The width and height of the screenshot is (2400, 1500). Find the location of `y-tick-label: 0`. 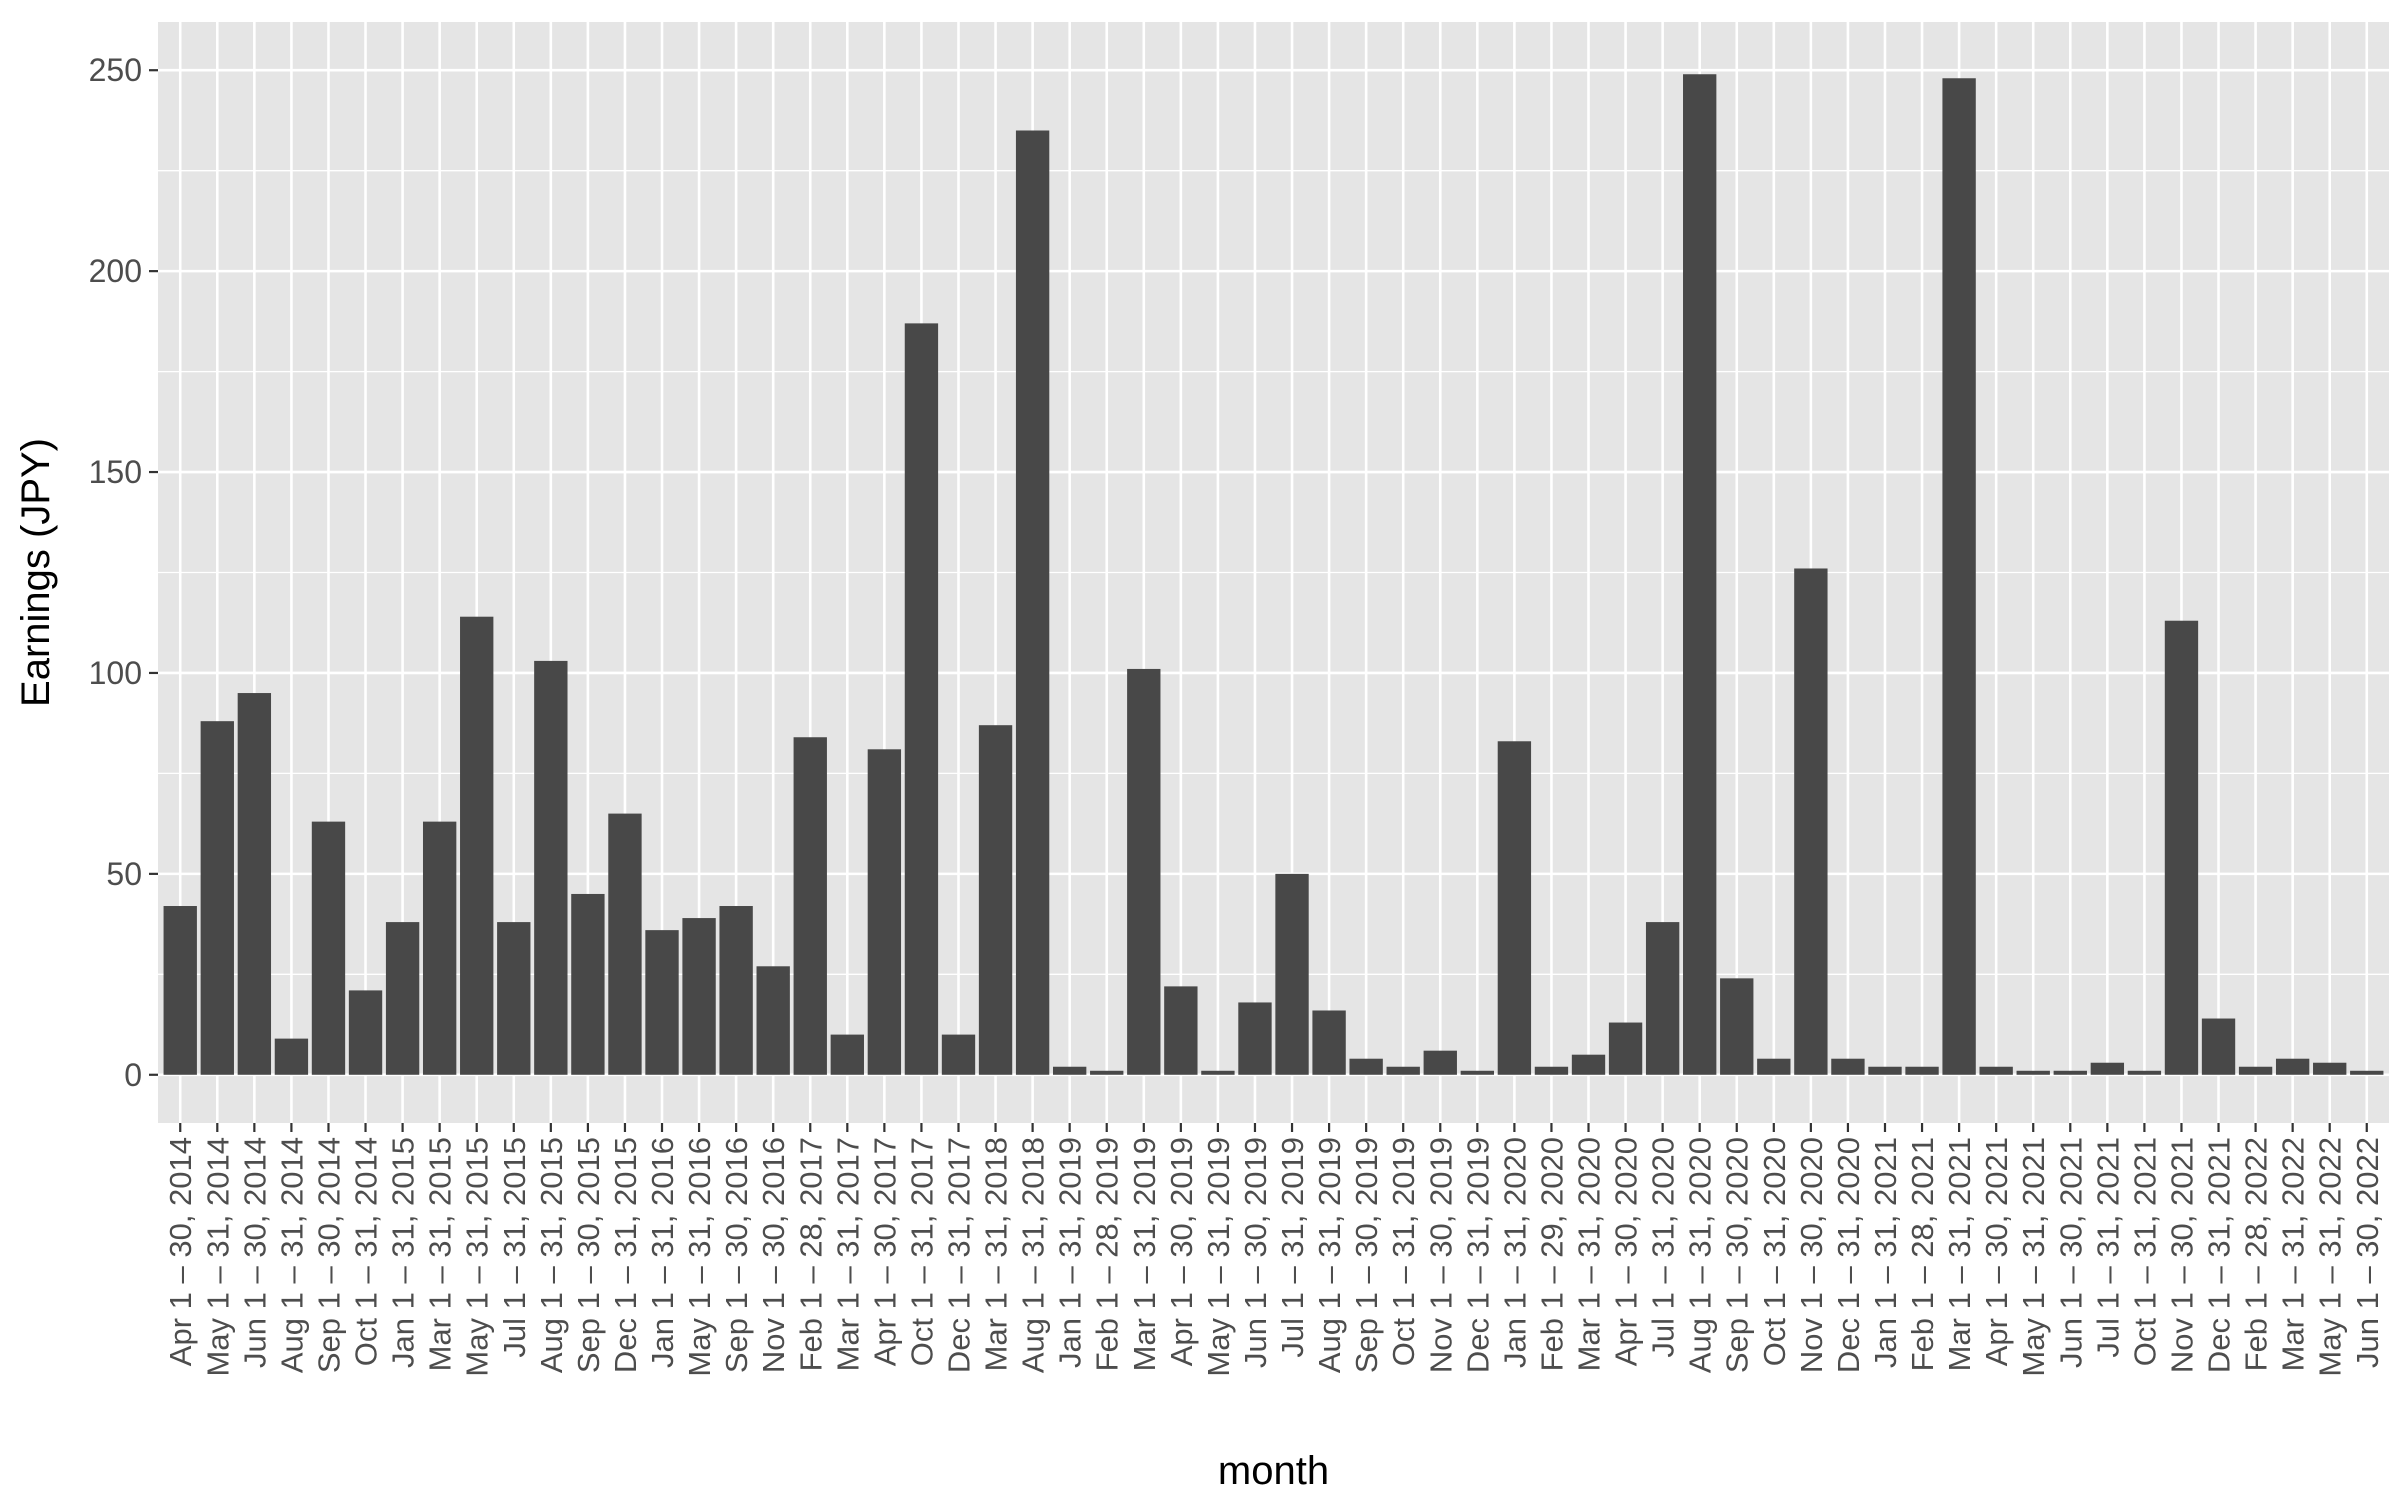

y-tick-label: 0 is located at coordinates (133, 1075).